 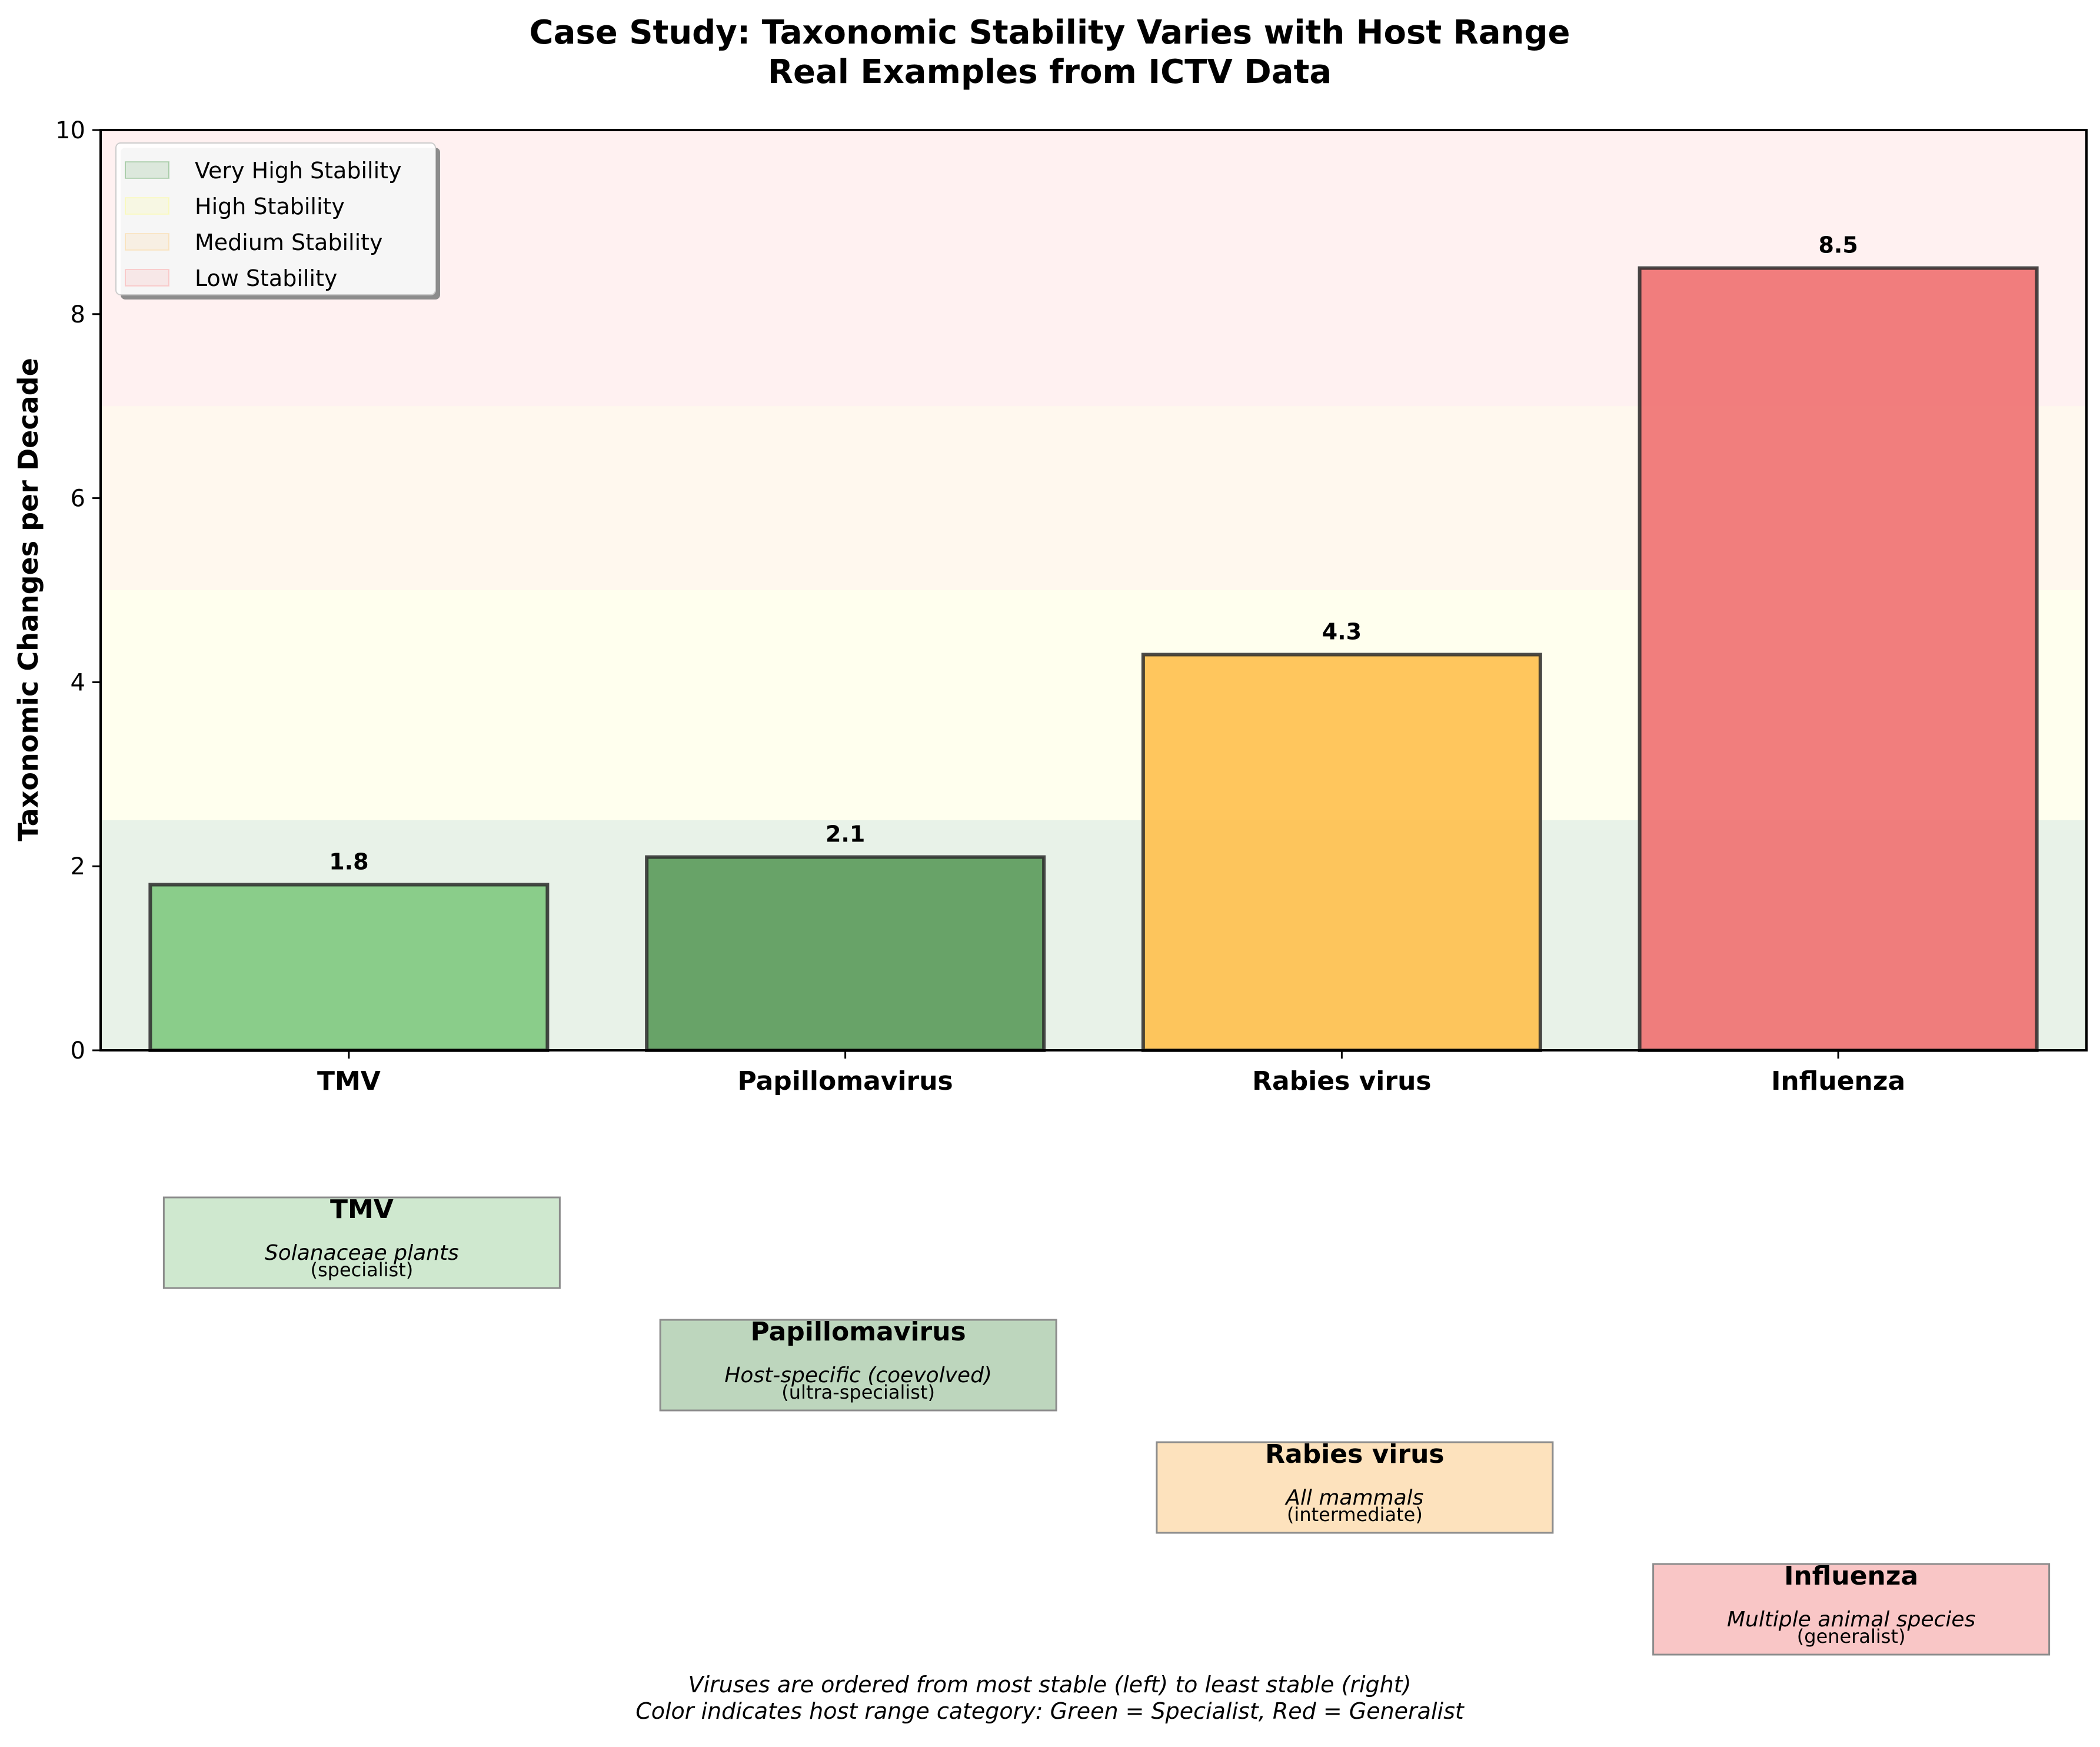 What do you see at coordinates (1111, 1073) in the screenshot?
I see `x-axis: TMV Papillomavirus Rabies virus Influenza` at bounding box center [1111, 1073].